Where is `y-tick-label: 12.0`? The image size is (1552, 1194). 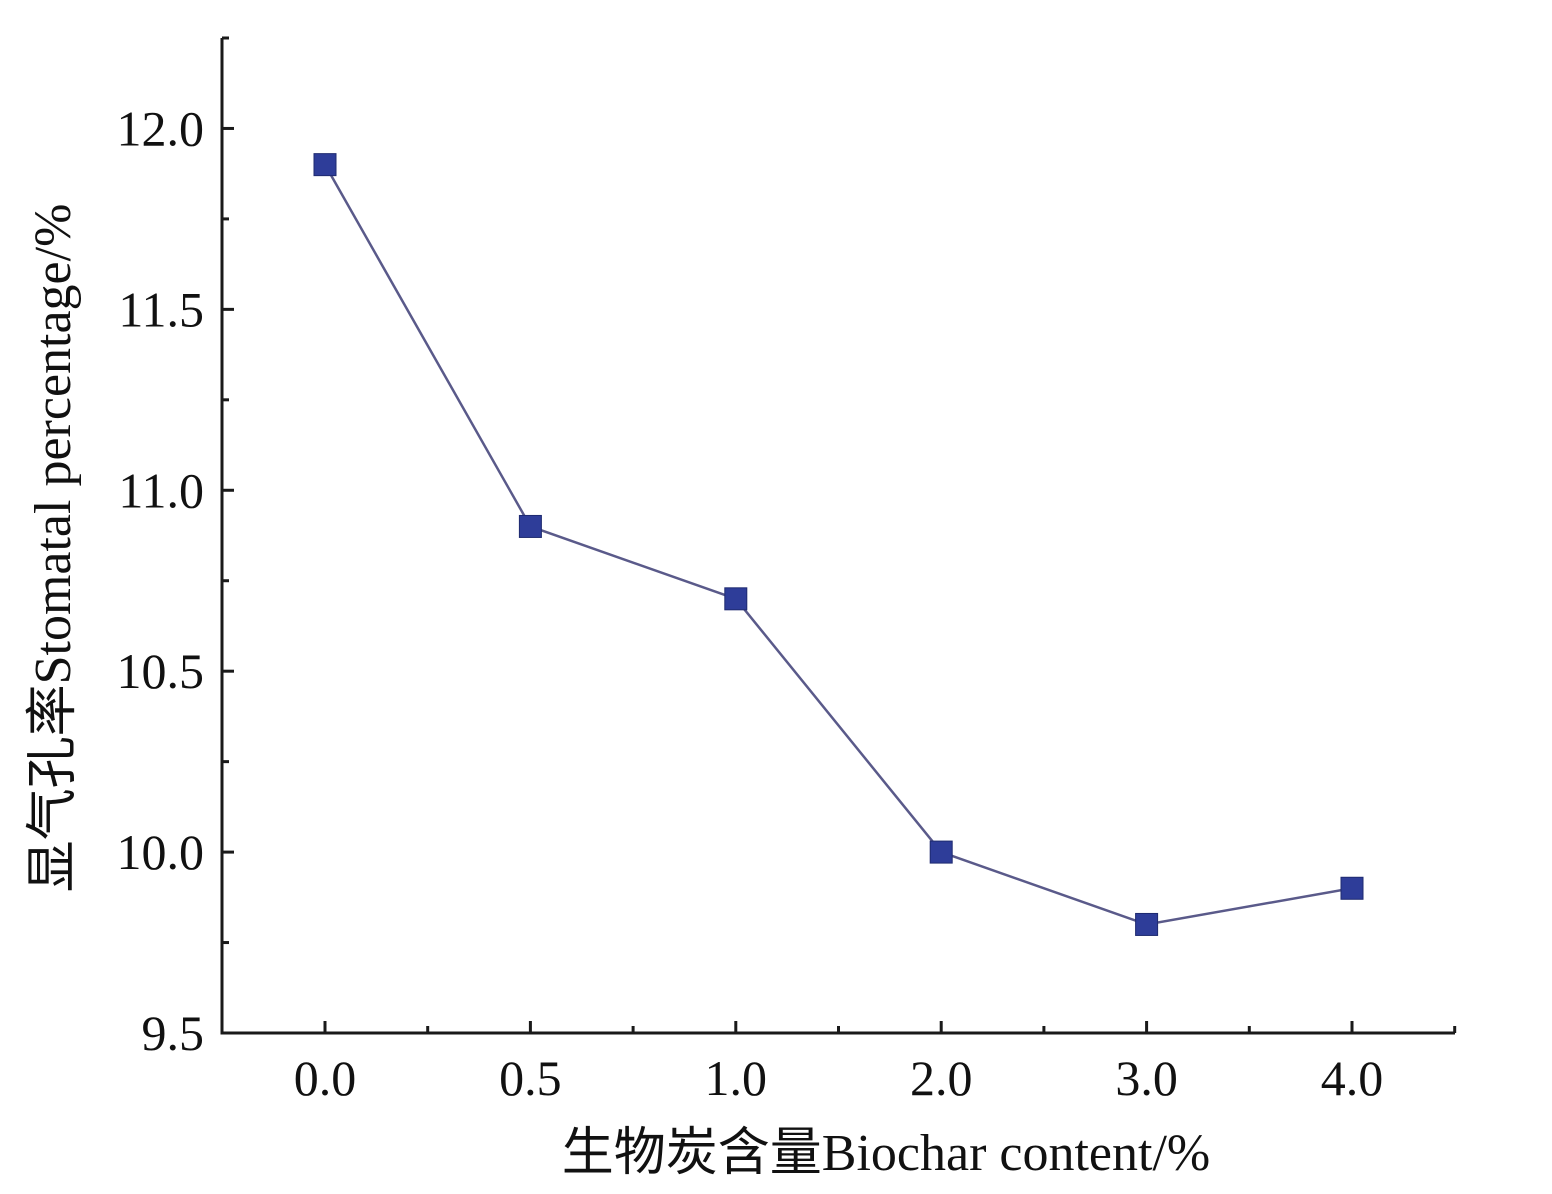 y-tick-label: 12.0 is located at coordinates (161, 128).